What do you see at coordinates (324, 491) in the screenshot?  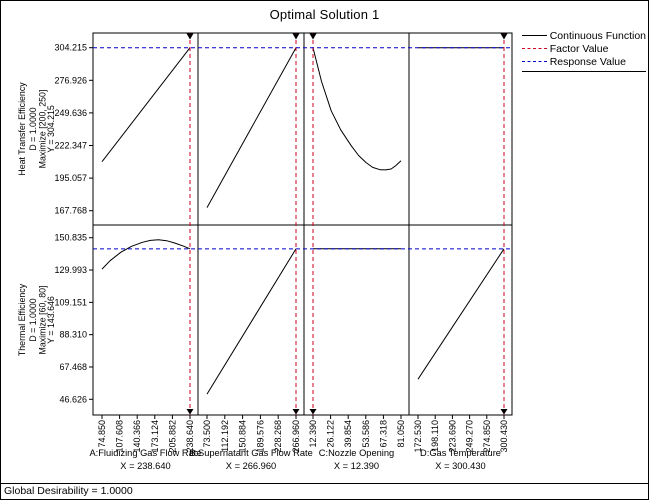 I see `status-bar: Global Desirability = 1.0000` at bounding box center [324, 491].